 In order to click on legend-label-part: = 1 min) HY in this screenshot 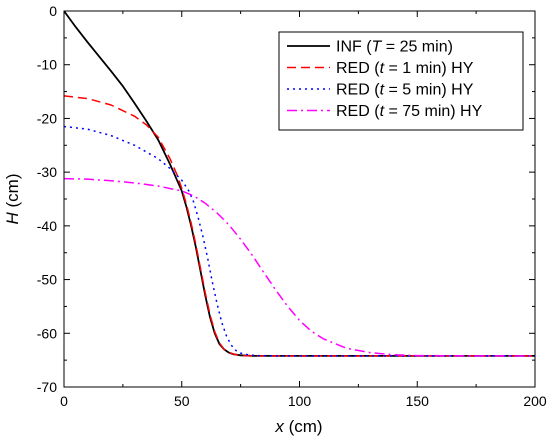, I will do `click(429, 68)`.